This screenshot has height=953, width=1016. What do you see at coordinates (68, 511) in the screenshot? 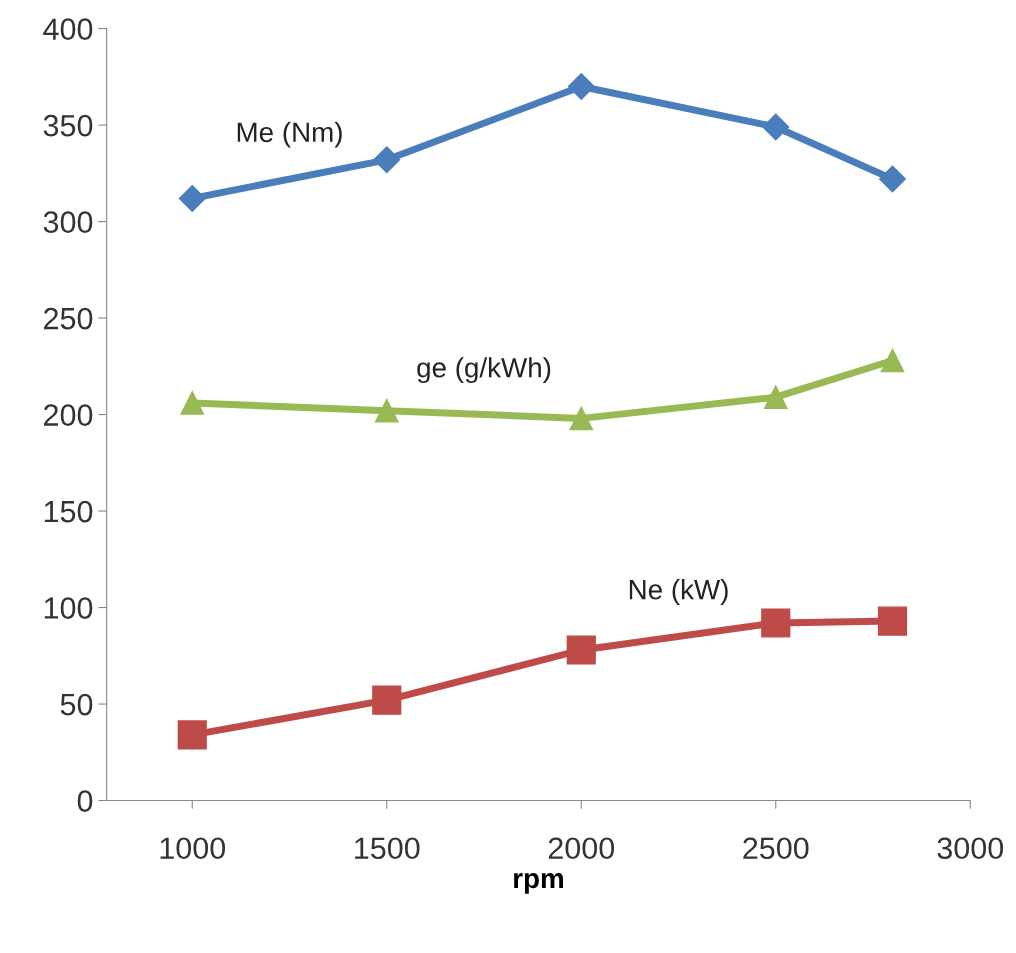
I see `y-tick-label: 150` at bounding box center [68, 511].